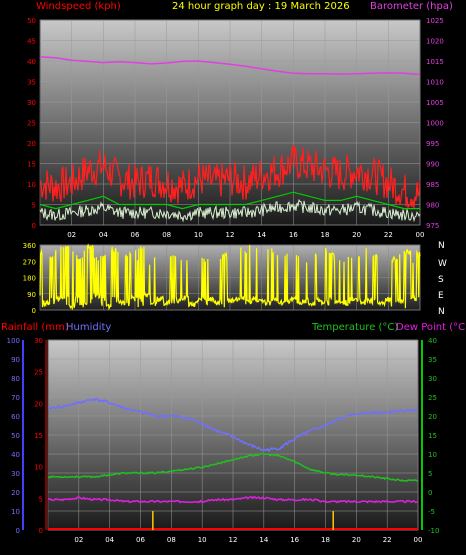 This screenshot has width=466, height=555. I want to click on windspeed-tick-label: 45, so click(31, 42).